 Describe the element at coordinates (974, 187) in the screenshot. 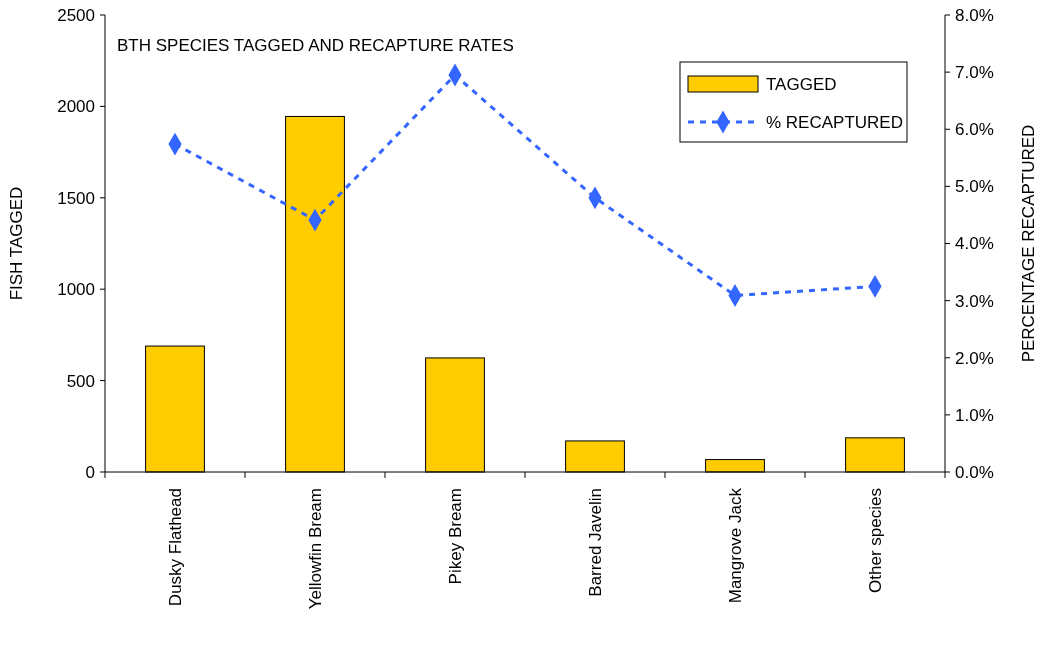

I see `y2-tick-label: 5.0%` at that location.